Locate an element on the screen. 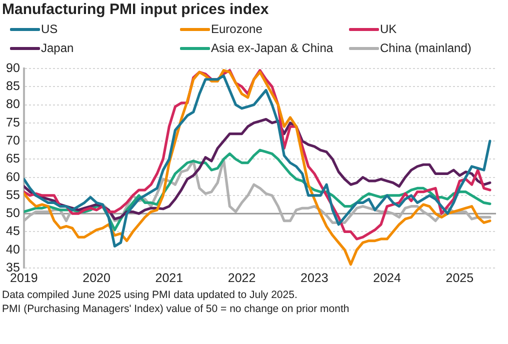 The height and width of the screenshot is (344, 508). legend-label: UK is located at coordinates (388, 29).